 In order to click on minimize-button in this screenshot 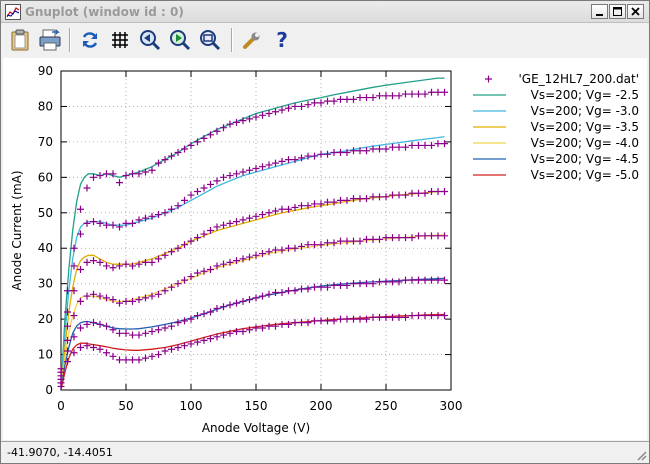, I will do `click(599, 11)`.